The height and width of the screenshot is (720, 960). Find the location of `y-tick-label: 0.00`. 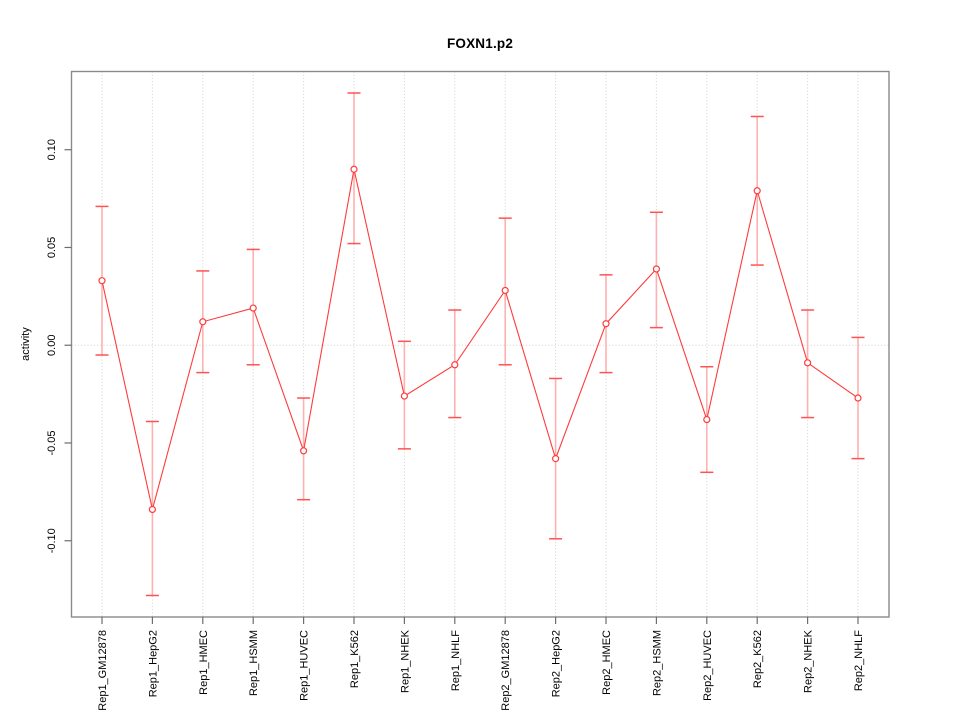

y-tick-label: 0.00 is located at coordinates (52, 345).